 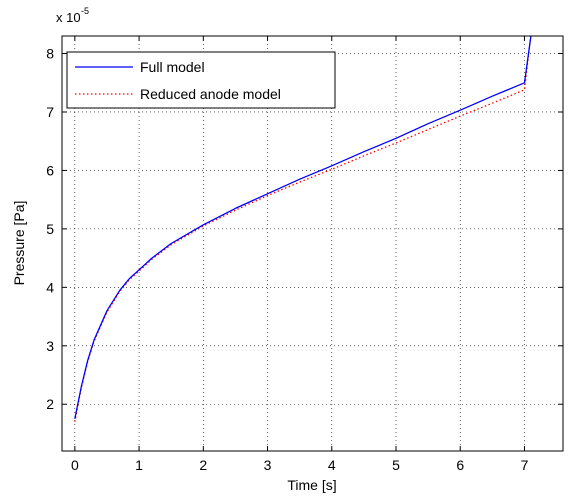 I want to click on y-exponent-base: x 10, so click(x=68, y=17).